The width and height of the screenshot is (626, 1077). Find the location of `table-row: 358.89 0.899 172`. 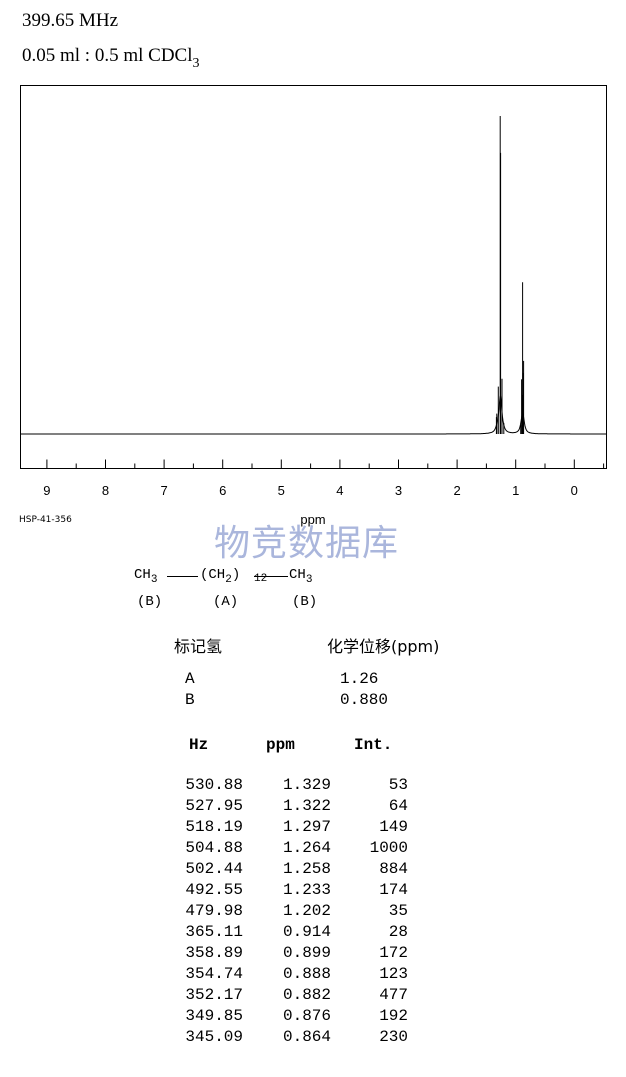

table-row: 358.89 0.899 172 is located at coordinates (313, 954).